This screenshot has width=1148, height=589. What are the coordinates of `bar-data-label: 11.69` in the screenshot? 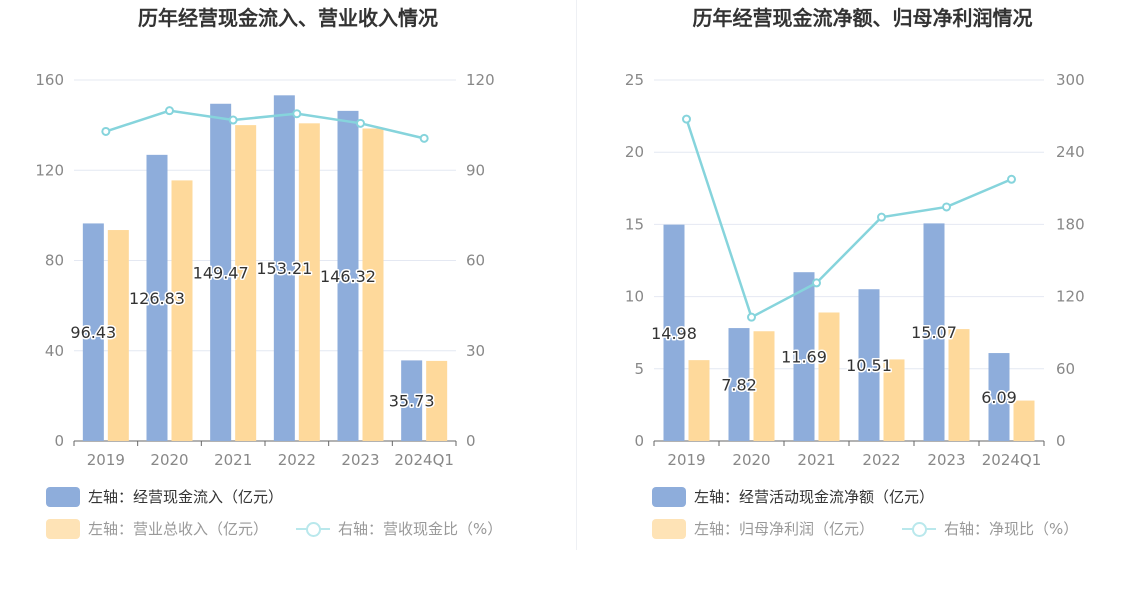 It's located at (804, 357).